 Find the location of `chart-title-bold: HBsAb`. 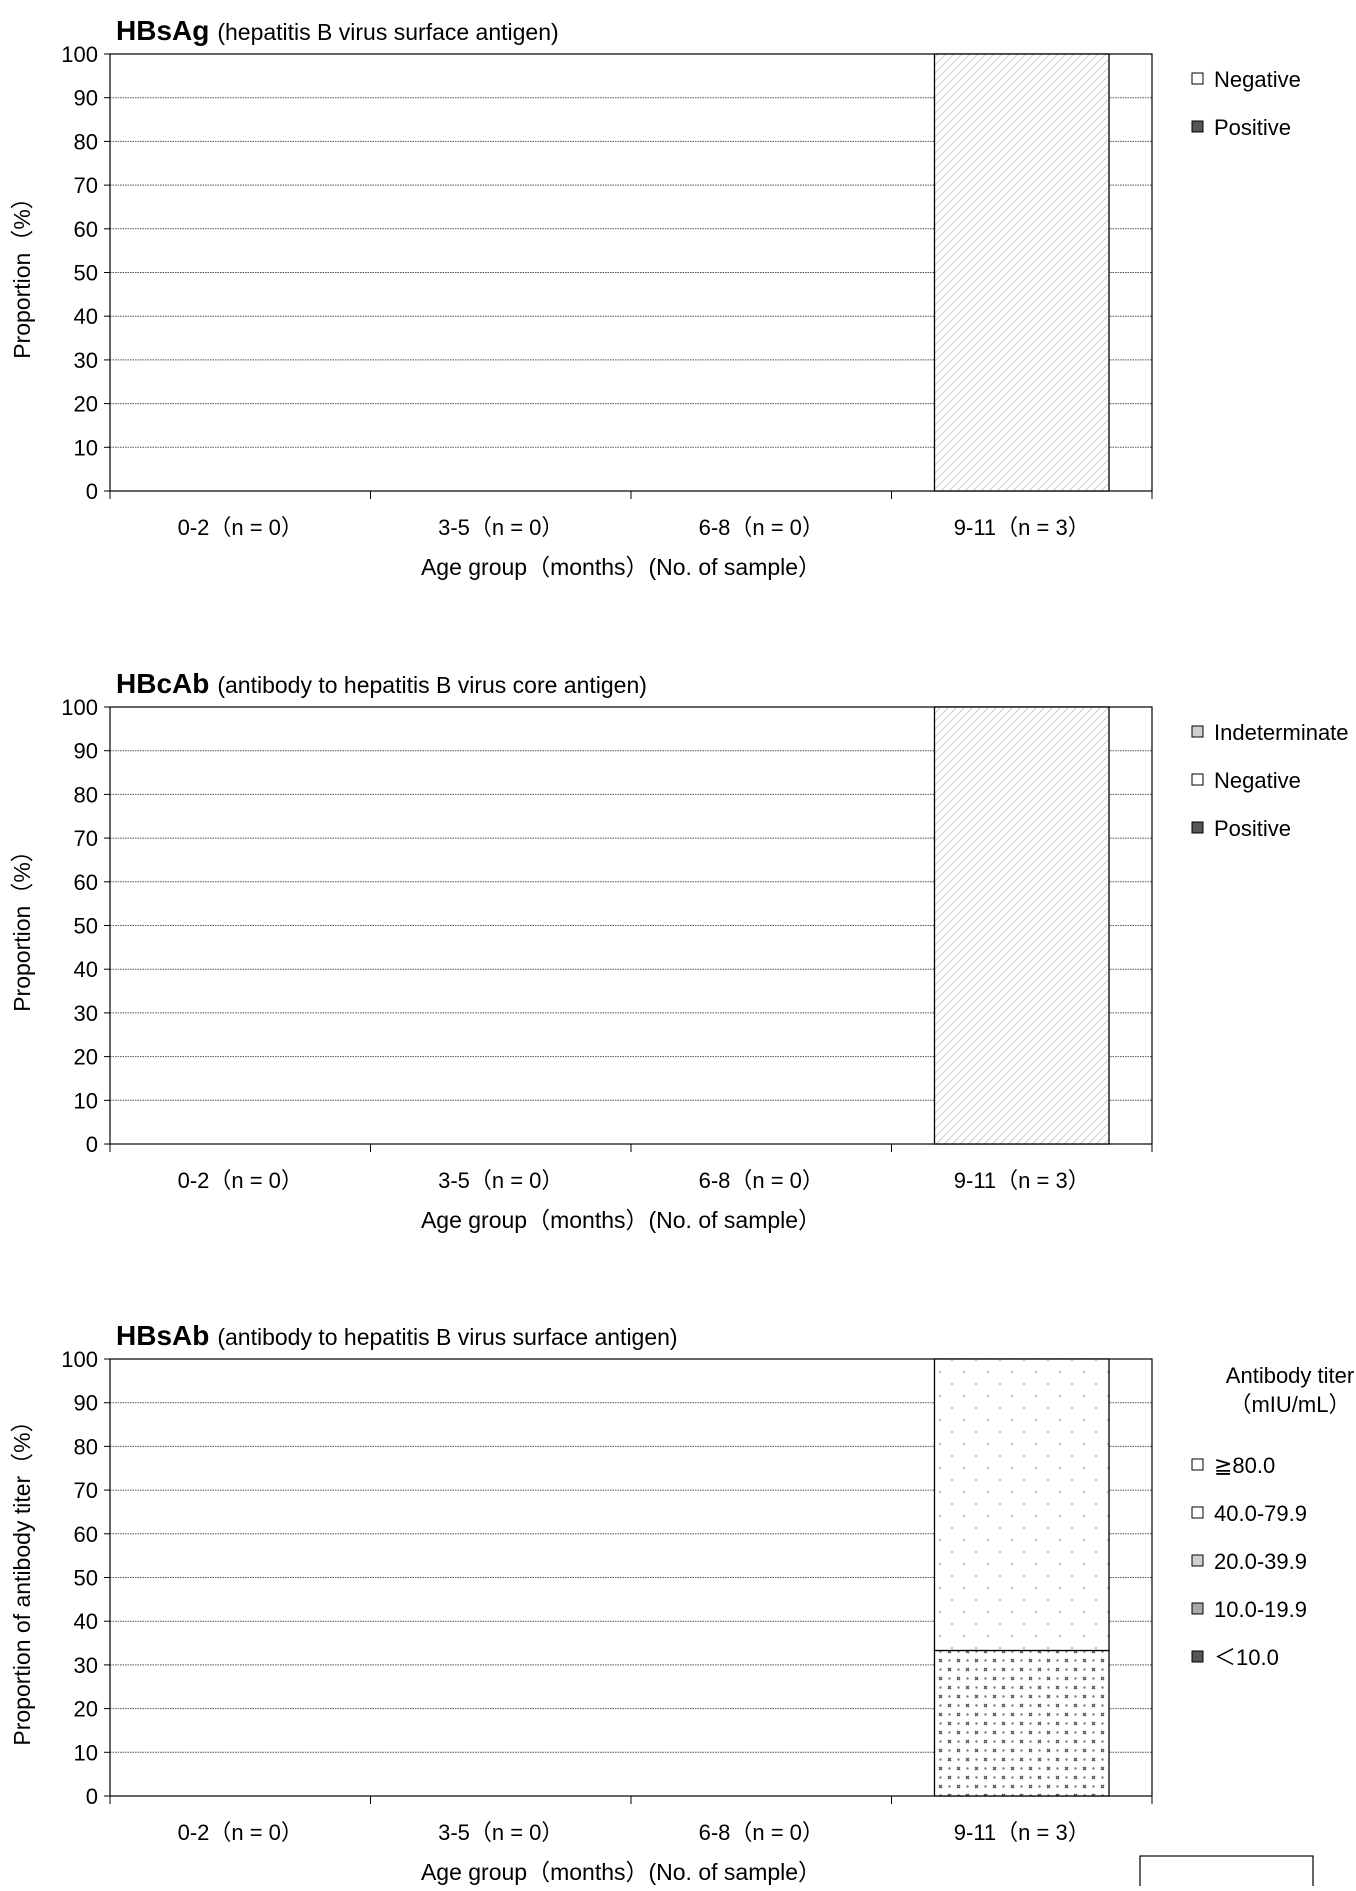

chart-title-bold: HBsAb is located at coordinates (162, 1335).